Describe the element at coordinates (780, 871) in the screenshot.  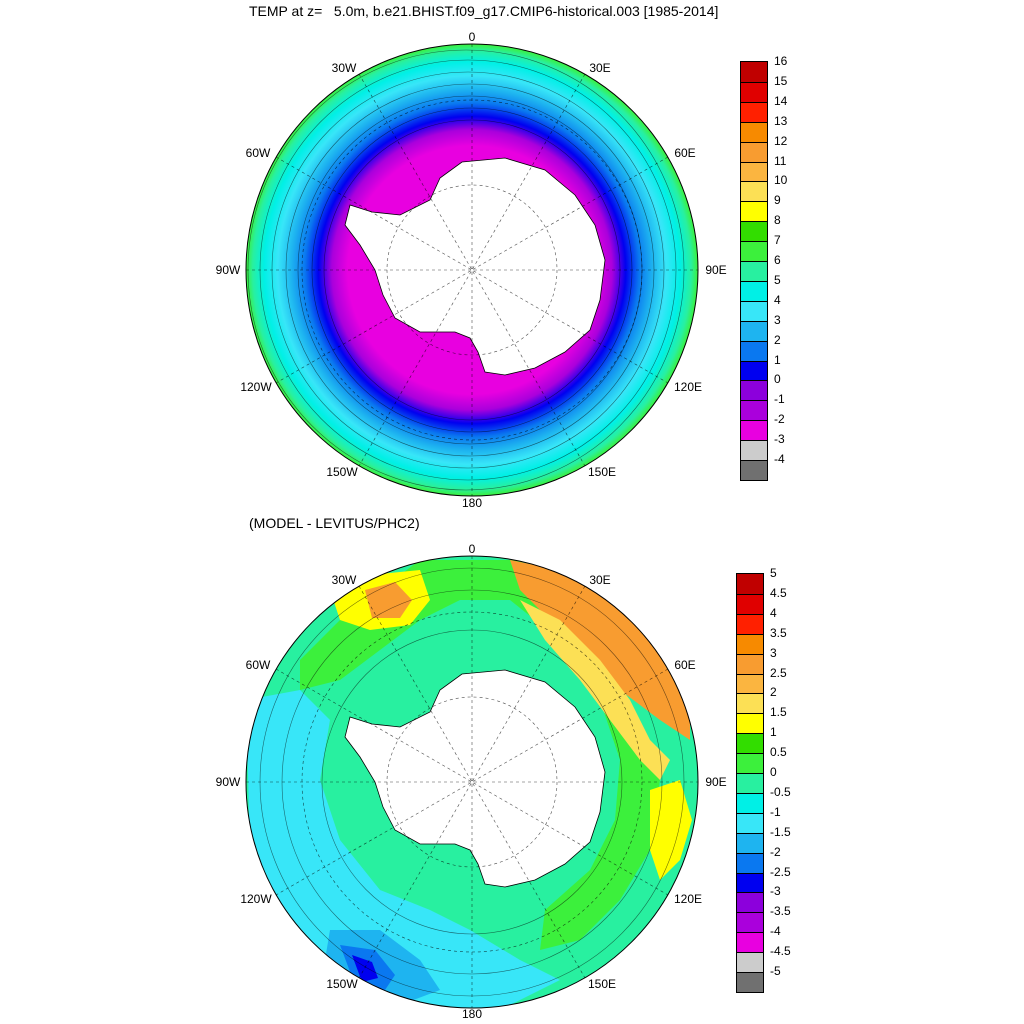
I see `colorbar-tick-label: -2.5` at that location.